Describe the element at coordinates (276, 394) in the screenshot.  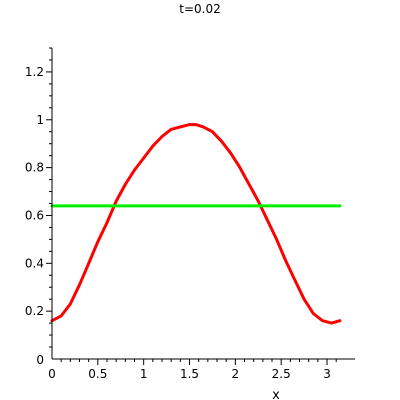
I see `x-axis-label: x` at that location.